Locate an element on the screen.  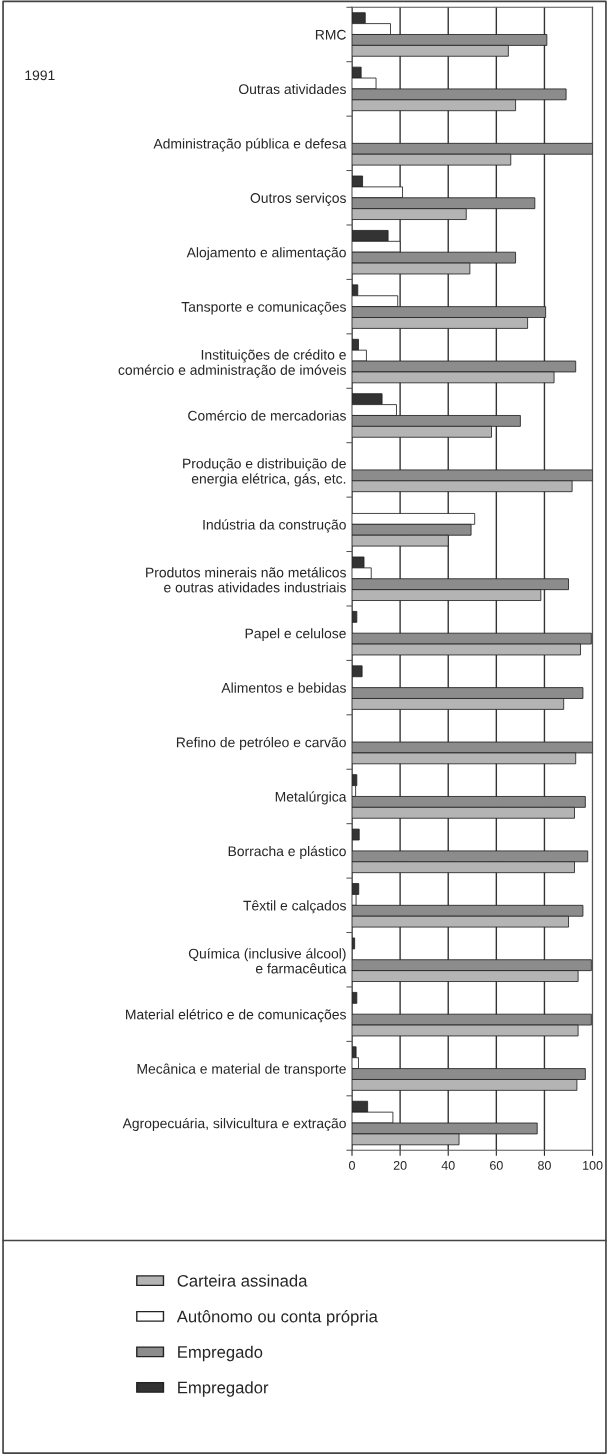
y-tick-label: Produção e distribuição de energia elétrica, gás, etc. is located at coordinates (264, 472).